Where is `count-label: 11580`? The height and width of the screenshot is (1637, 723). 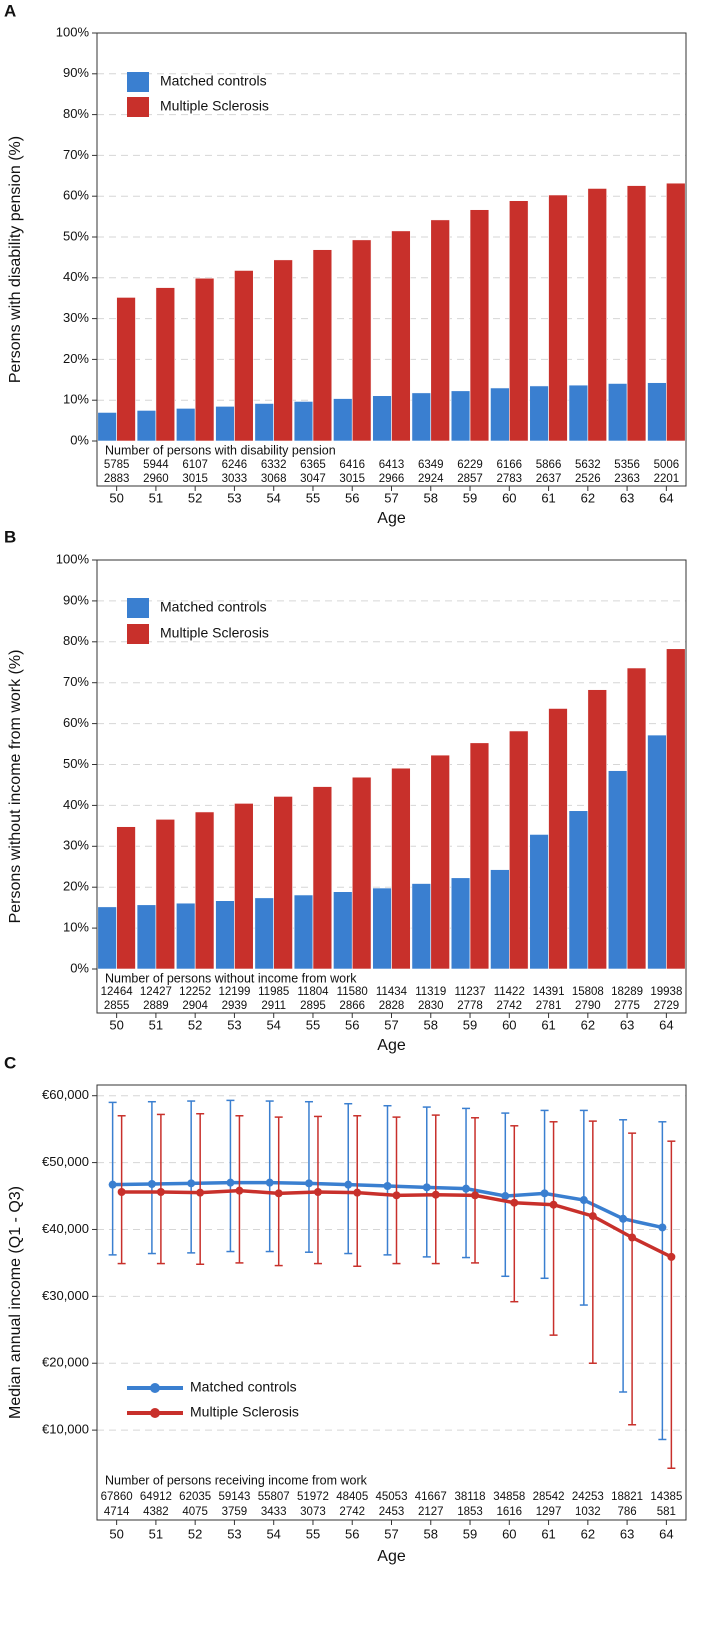
count-label: 11580 is located at coordinates (352, 992).